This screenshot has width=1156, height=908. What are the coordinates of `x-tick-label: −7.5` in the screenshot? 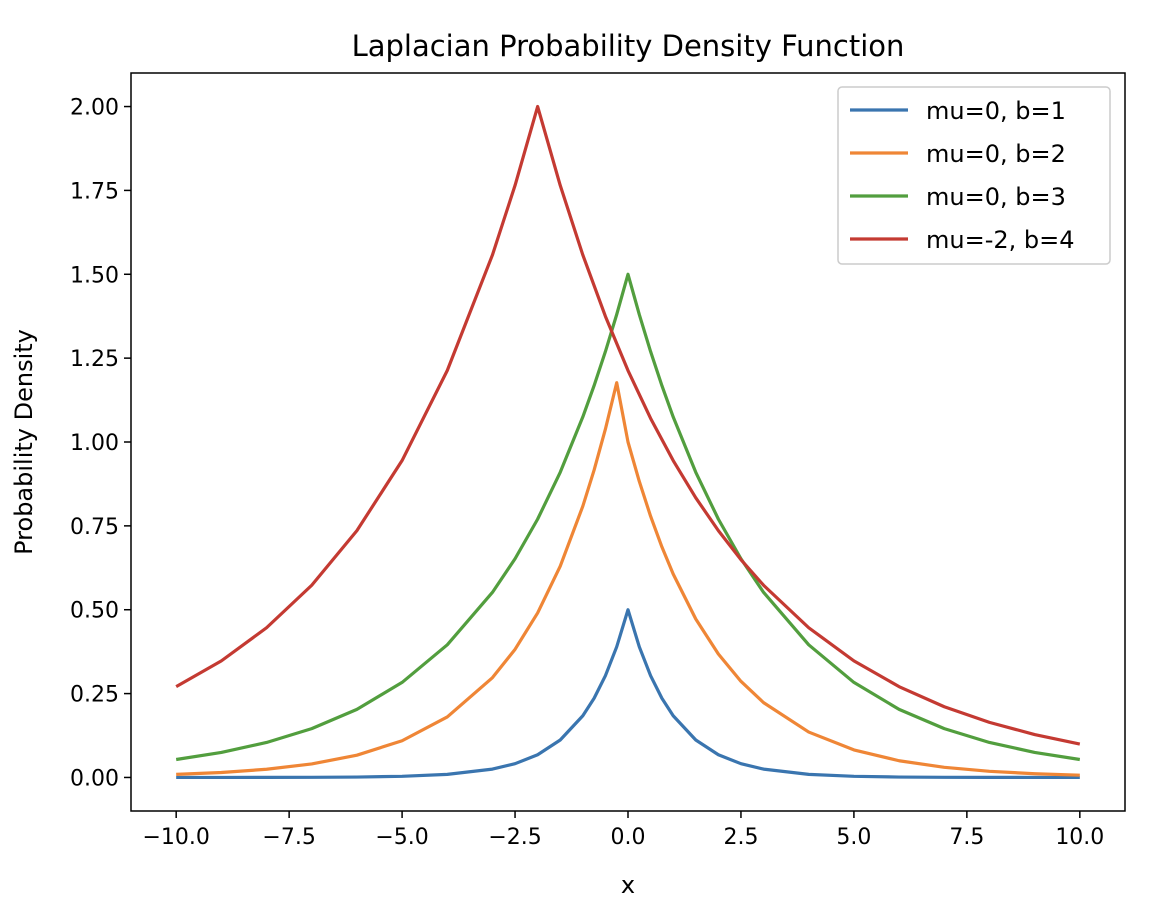 It's located at (288, 837).